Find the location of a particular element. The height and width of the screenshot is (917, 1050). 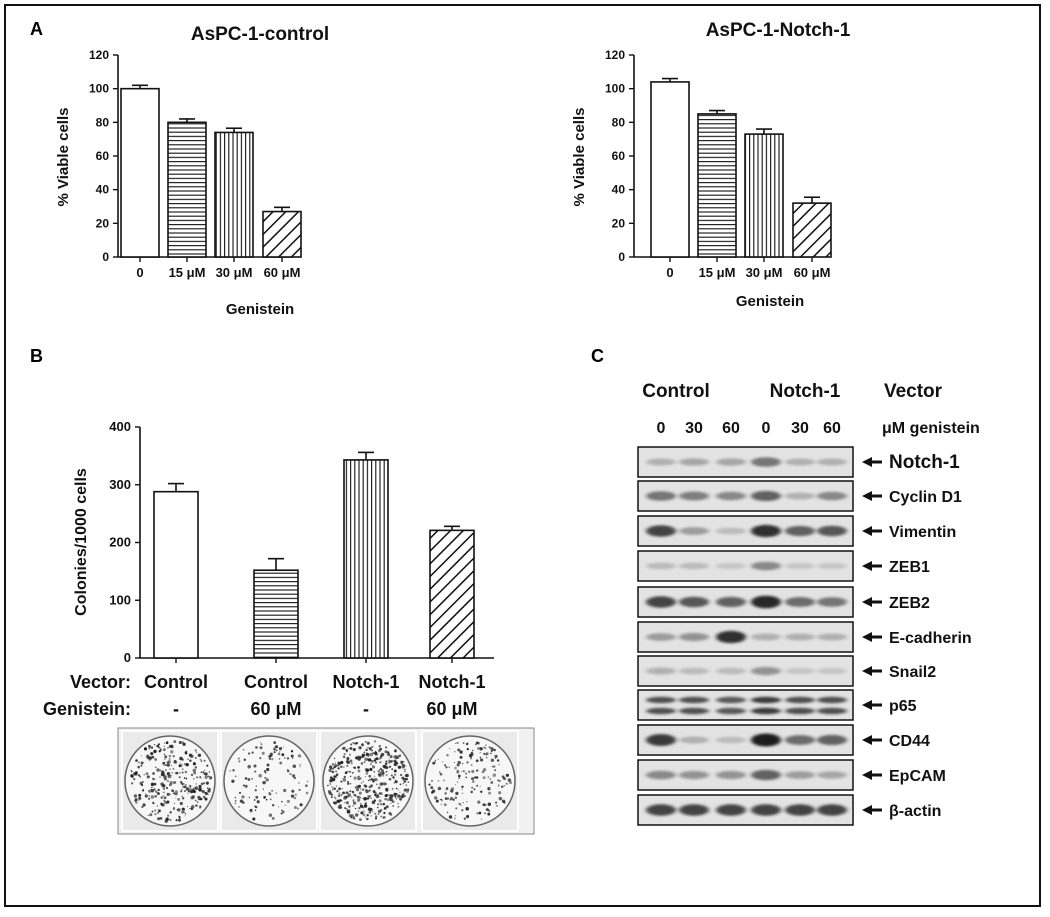

arrow-left-icon is located at coordinates (872, 566).